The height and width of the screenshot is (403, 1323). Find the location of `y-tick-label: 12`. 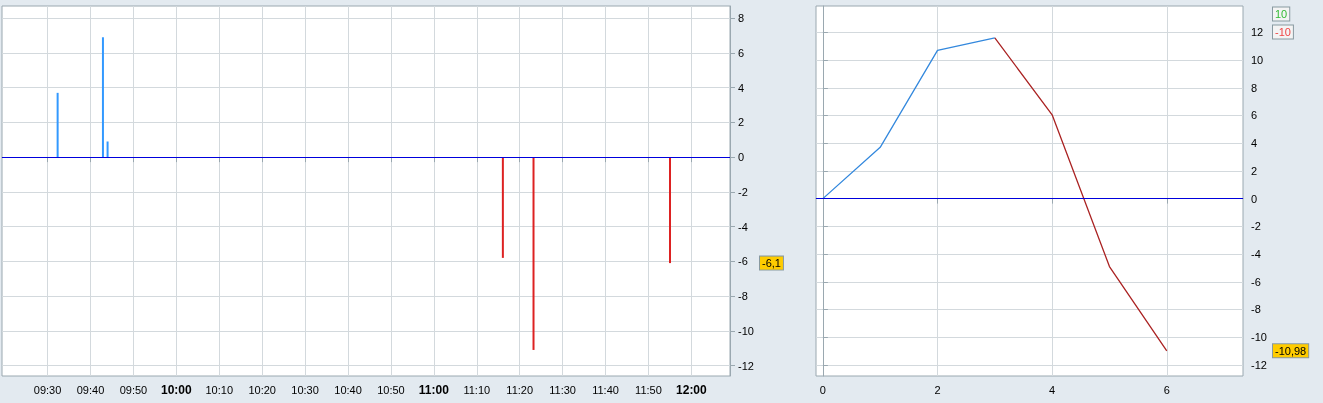

y-tick-label: 12 is located at coordinates (1257, 32).